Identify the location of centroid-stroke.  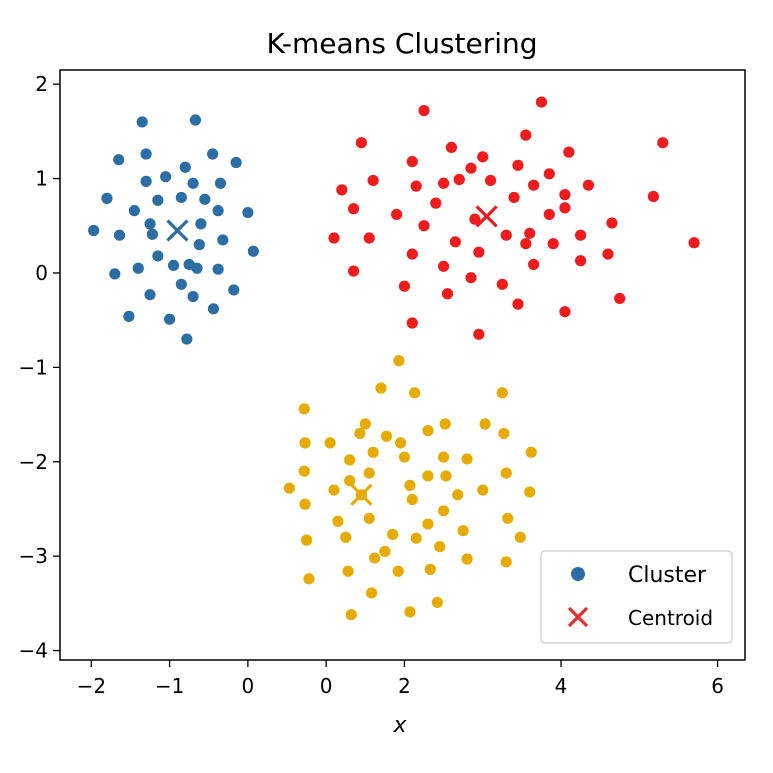
(177, 230).